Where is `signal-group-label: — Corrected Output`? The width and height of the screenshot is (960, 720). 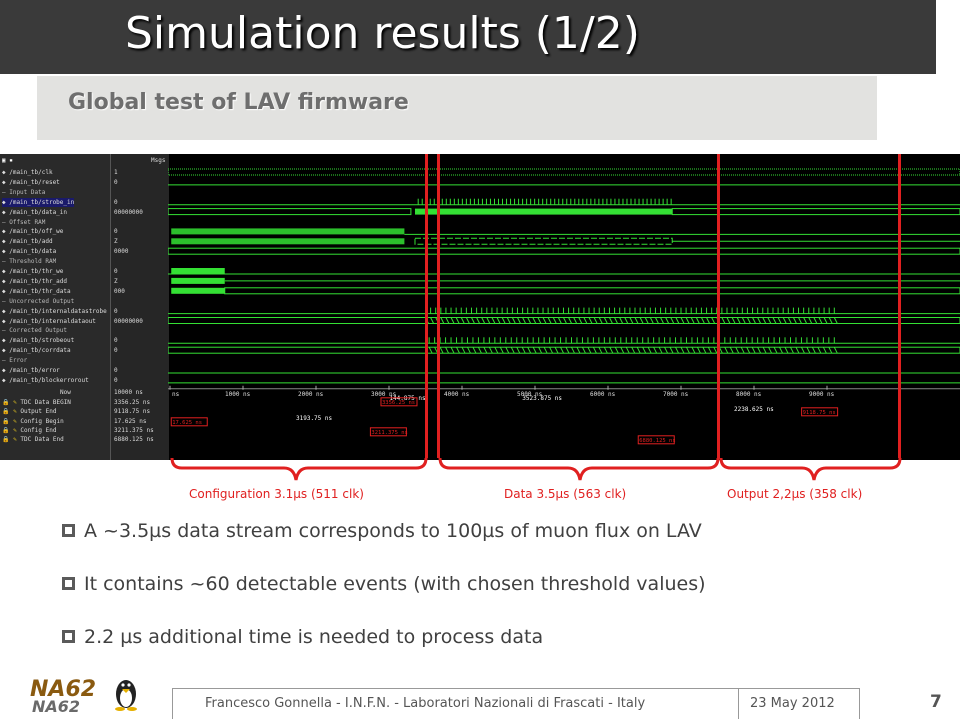 signal-group-label: — Corrected Output is located at coordinates (35, 331).